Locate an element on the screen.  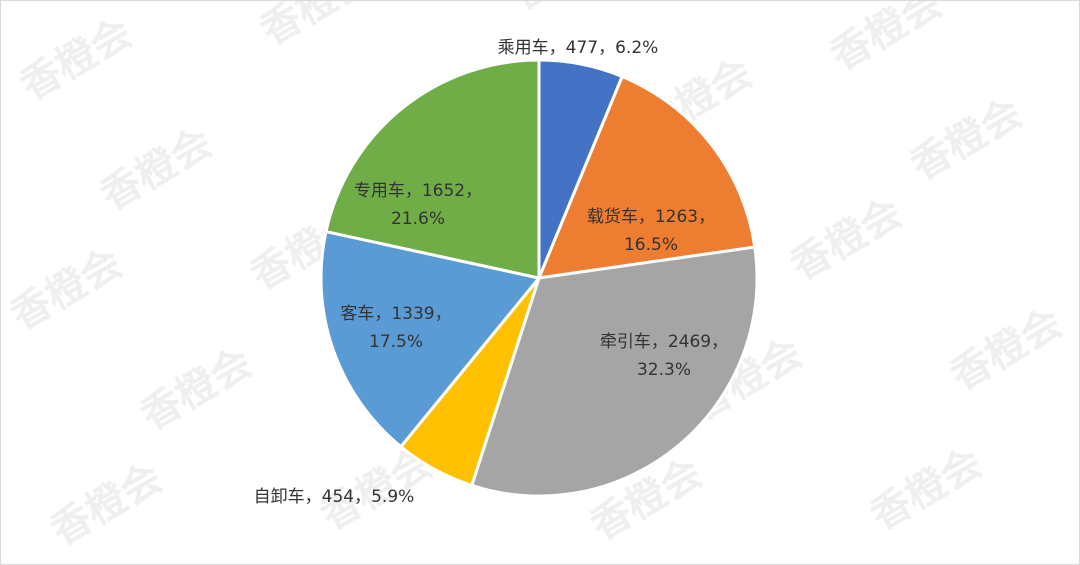
data-label-6: 专用车，1652， 21.6% is located at coordinates (418, 205).